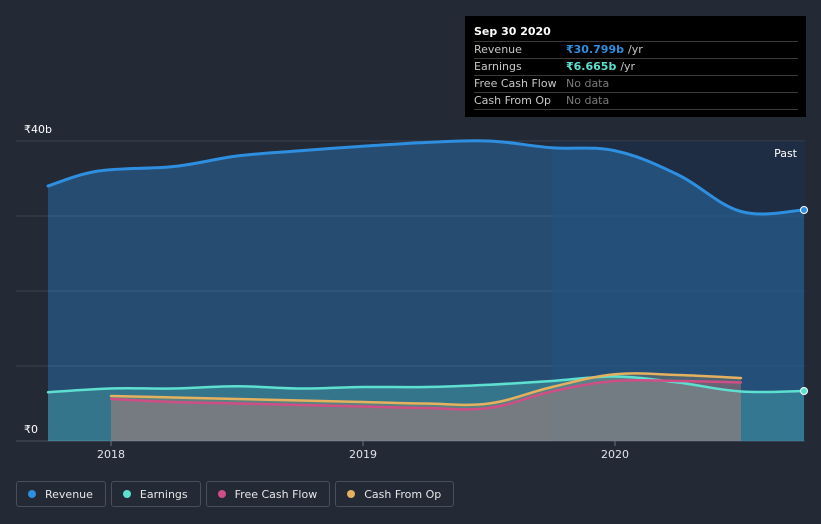 The height and width of the screenshot is (524, 821). I want to click on legend-item-revenue: Revenue, so click(61, 494).